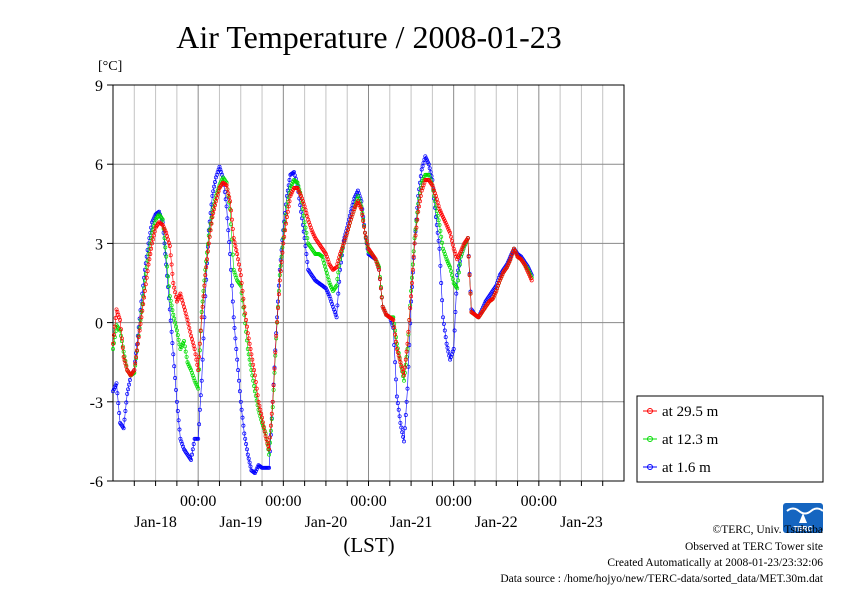 This screenshot has width=842, height=595. I want to click on y-tick-label: 3, so click(99, 244).